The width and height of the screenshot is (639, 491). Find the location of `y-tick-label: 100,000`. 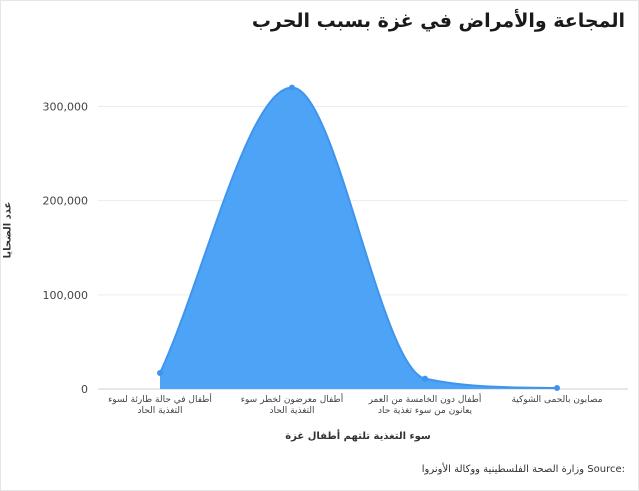

y-tick-label: 100,000 is located at coordinates (66, 295).